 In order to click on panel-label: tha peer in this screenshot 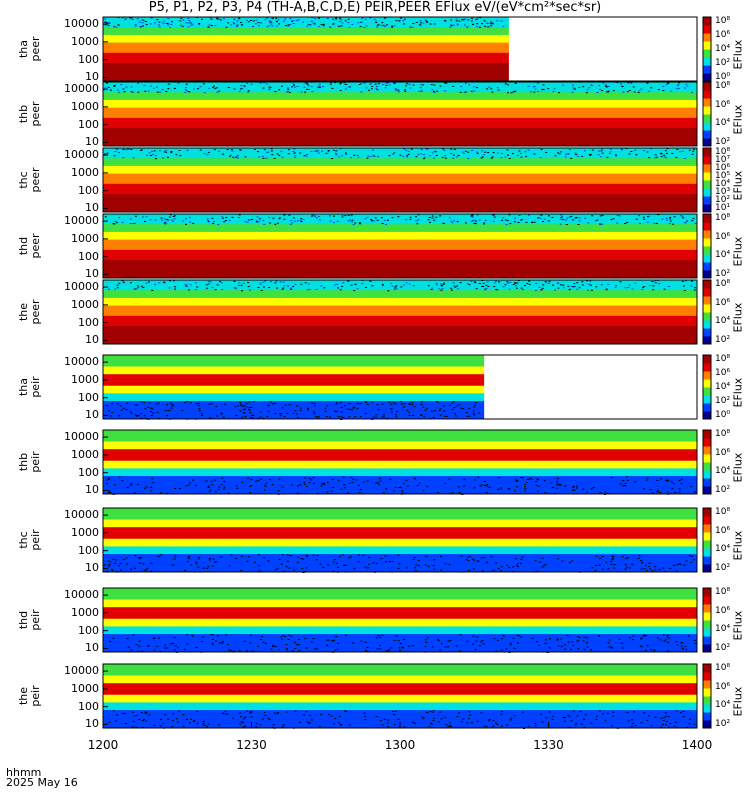, I will do `click(29, 49)`.